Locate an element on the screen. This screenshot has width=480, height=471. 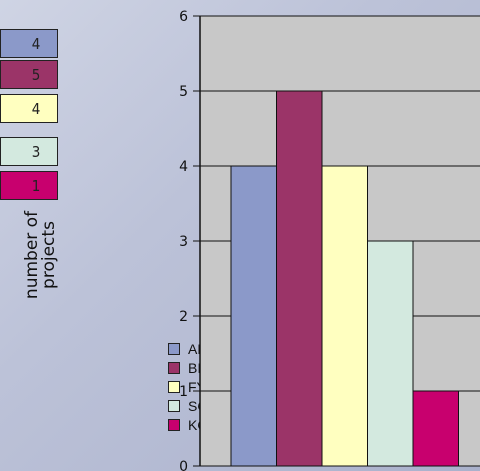
legend-swatch-fyrom is located at coordinates (174, 386).